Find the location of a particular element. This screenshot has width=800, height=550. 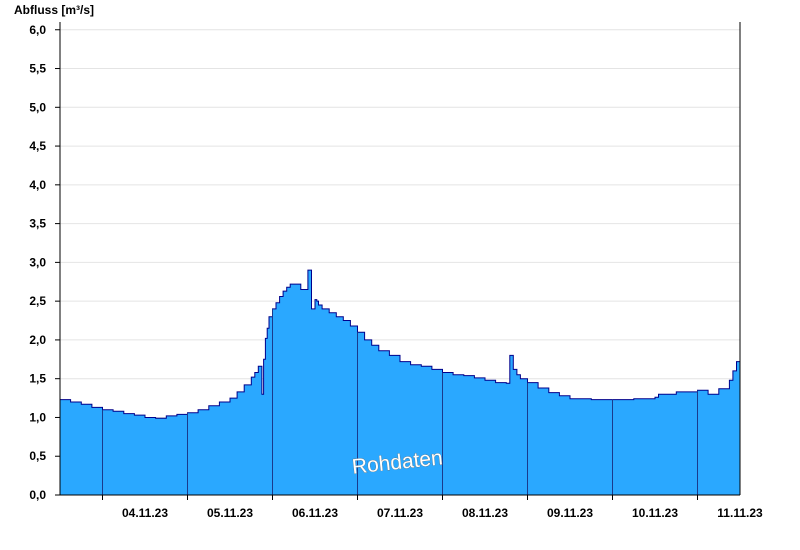

y-tick-label: 2,0 is located at coordinates (37, 340).